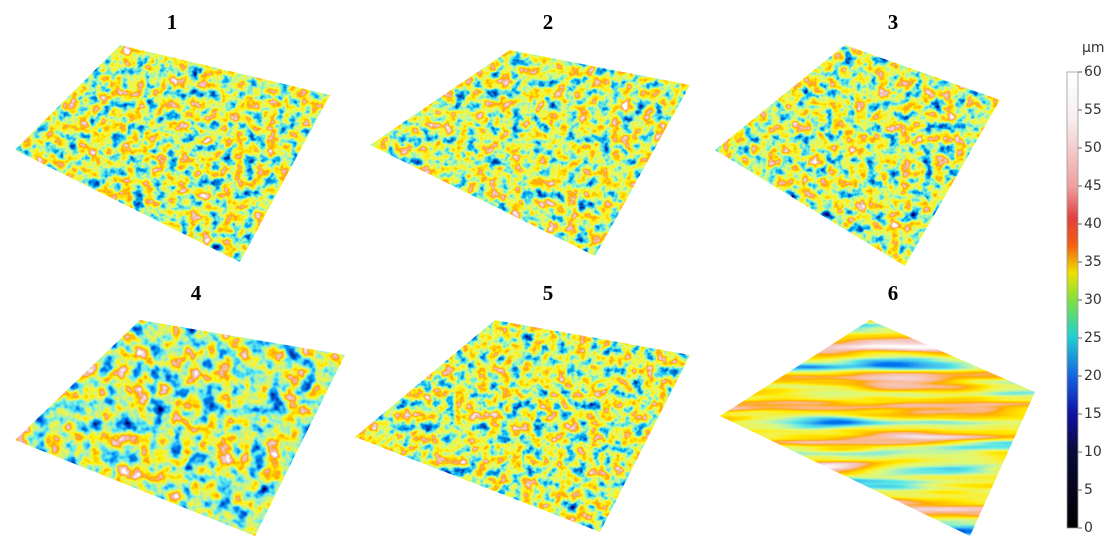  Describe the element at coordinates (1093, 110) in the screenshot. I see `colorbar-tick-label: 55` at that location.